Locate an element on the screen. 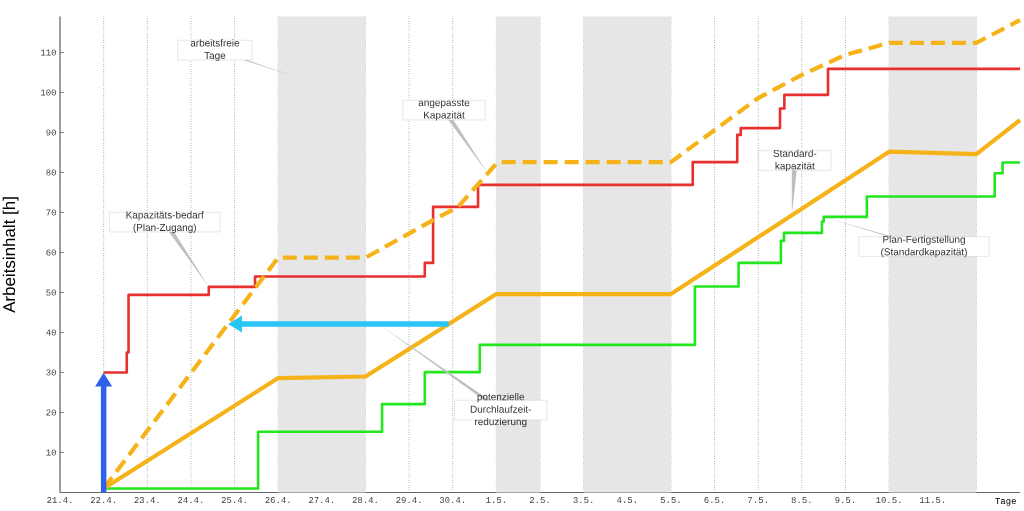 This screenshot has width=1024, height=511. y-tick-label: 60 is located at coordinates (51, 252).